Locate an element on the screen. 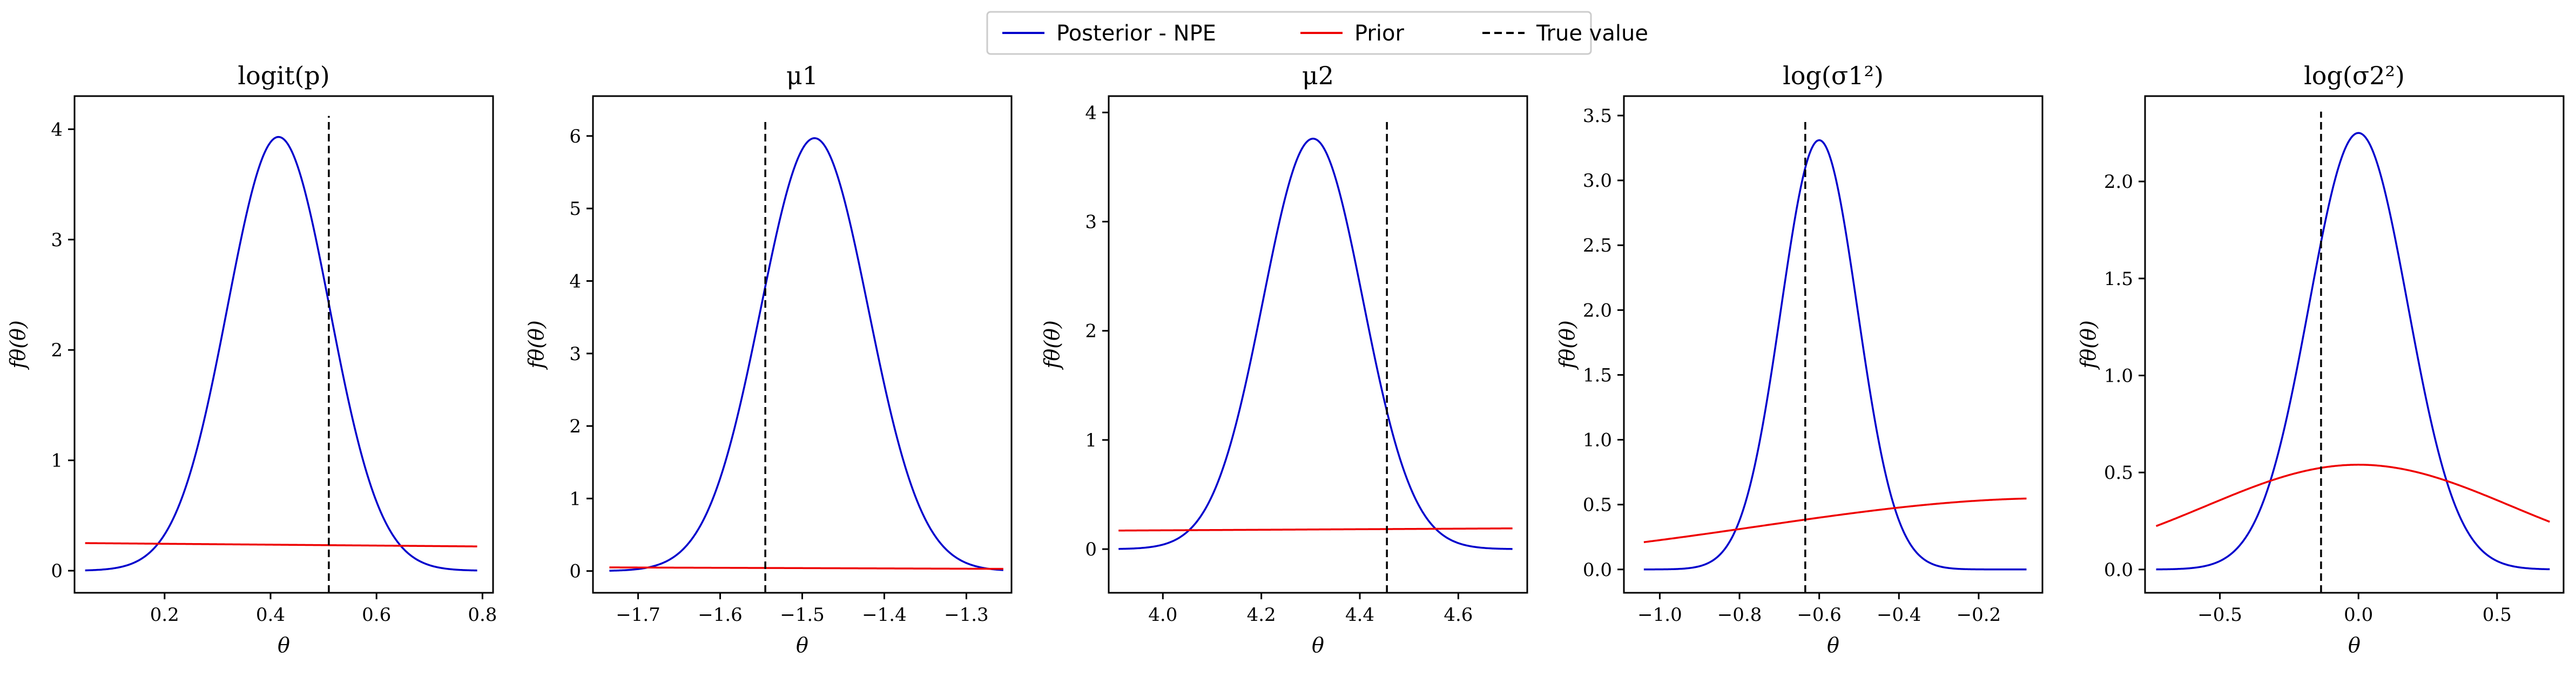 This screenshot has height=677, width=2576. x-tick-label: −1.7 is located at coordinates (638, 615).